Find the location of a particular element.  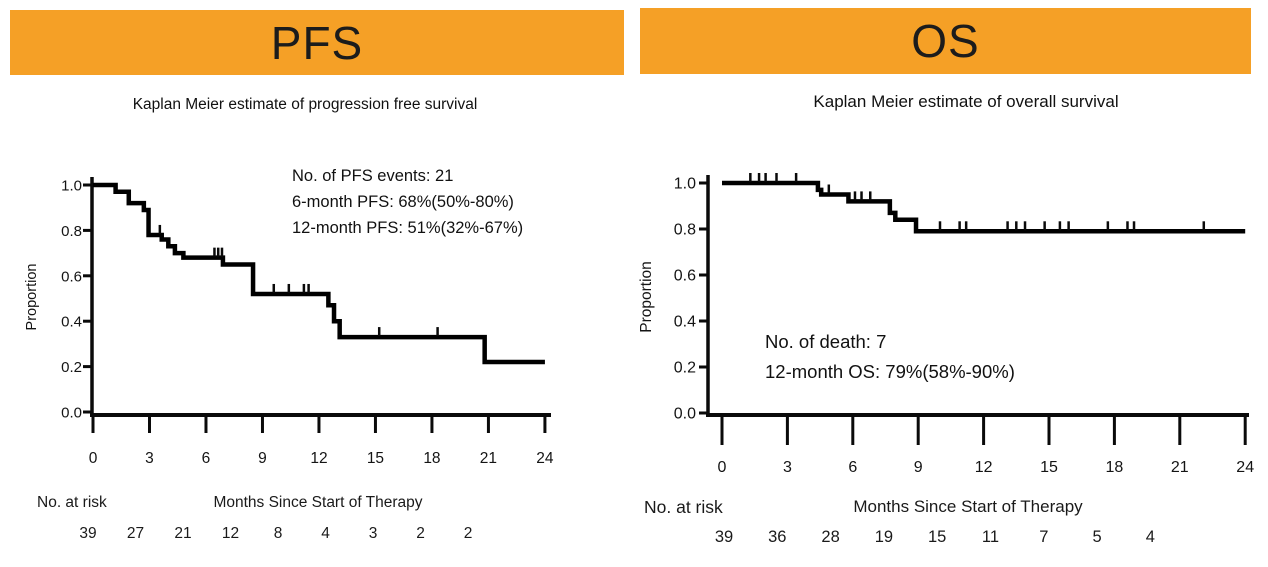

annotation-line: No. of PFS events: 21 is located at coordinates (373, 176).